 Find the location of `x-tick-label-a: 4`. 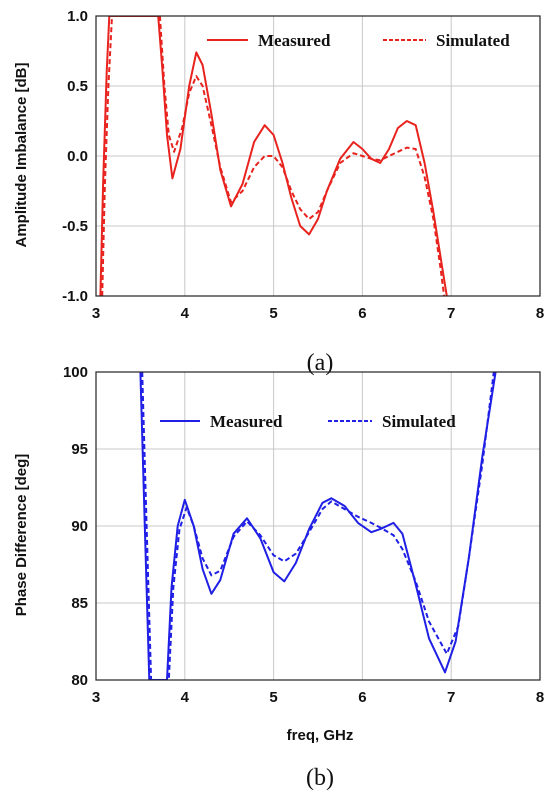

x-tick-label-a: 4 is located at coordinates (185, 313).